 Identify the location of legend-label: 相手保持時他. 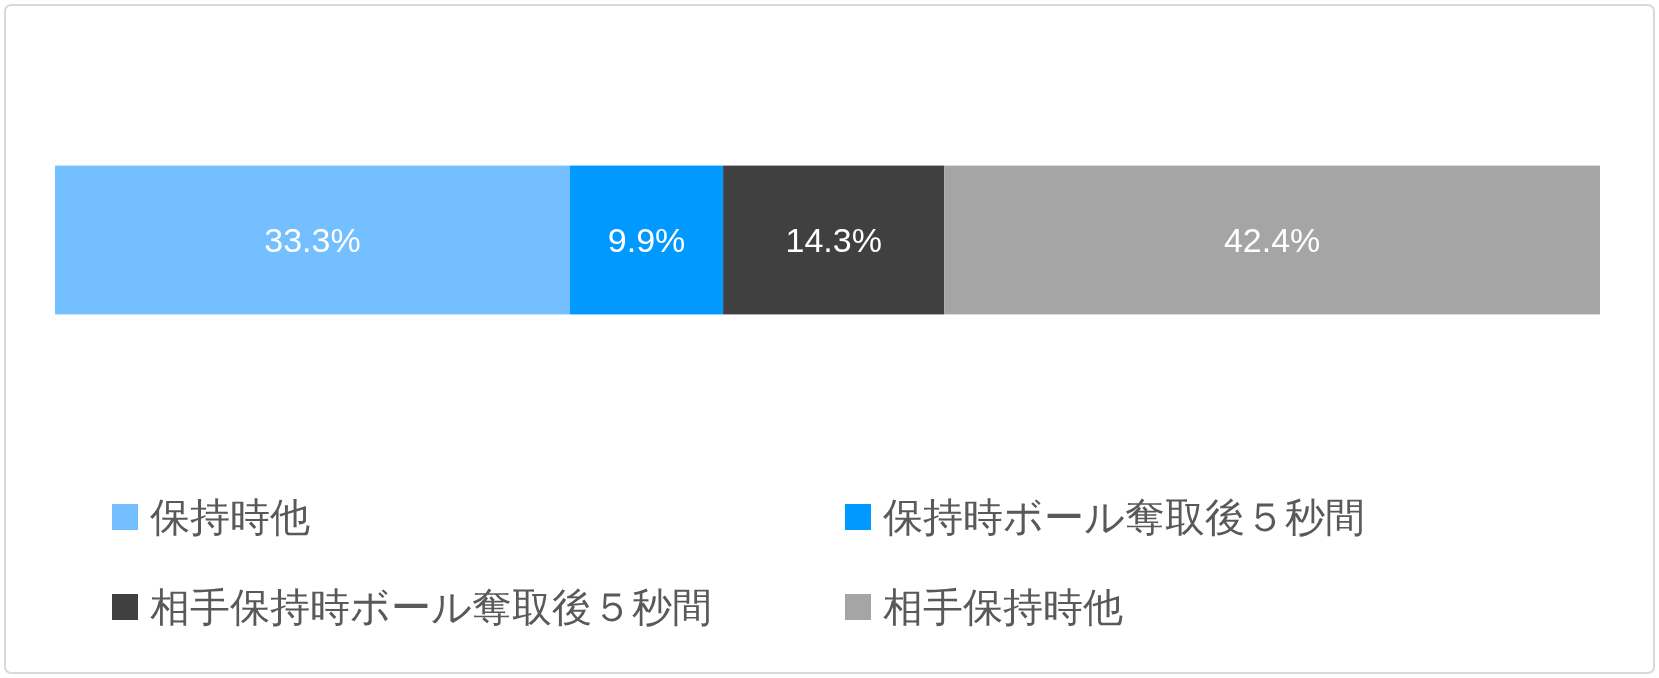
(1003, 607).